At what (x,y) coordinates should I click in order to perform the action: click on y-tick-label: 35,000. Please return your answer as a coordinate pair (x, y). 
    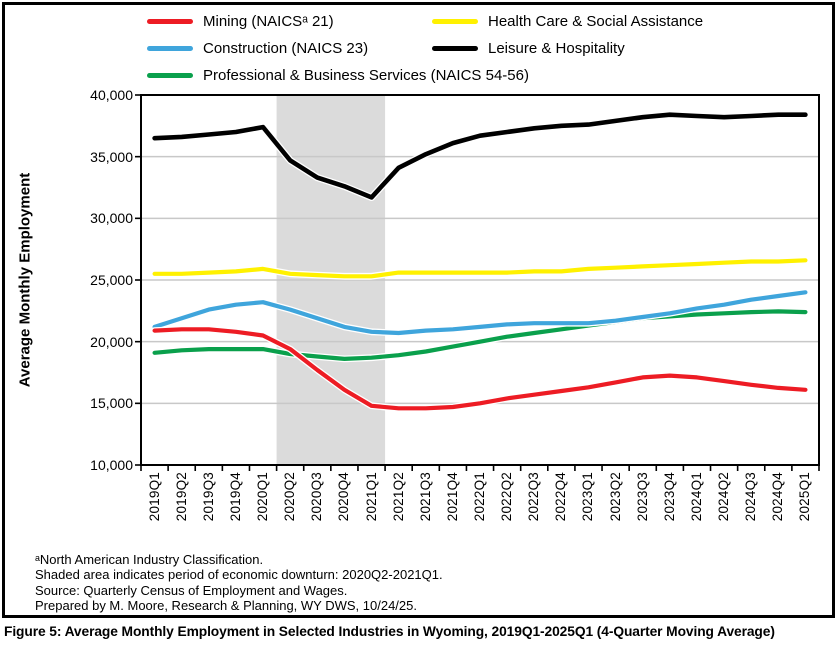
    Looking at the image, I should click on (111, 156).